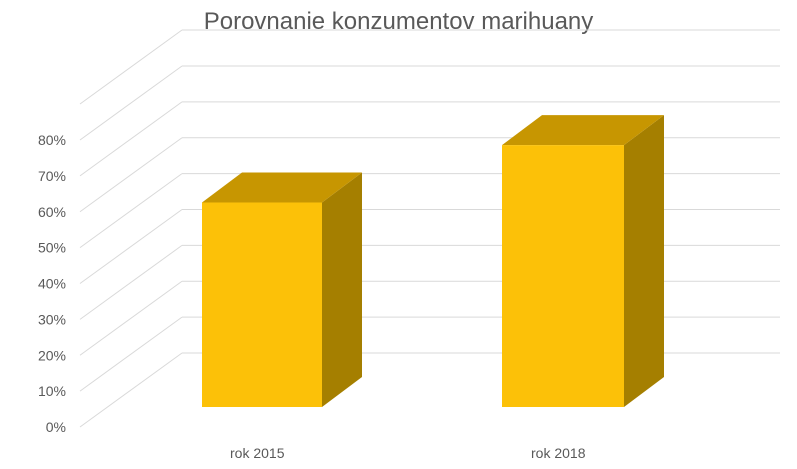  What do you see at coordinates (558, 453) in the screenshot?
I see `x-category-label: rok 2018` at bounding box center [558, 453].